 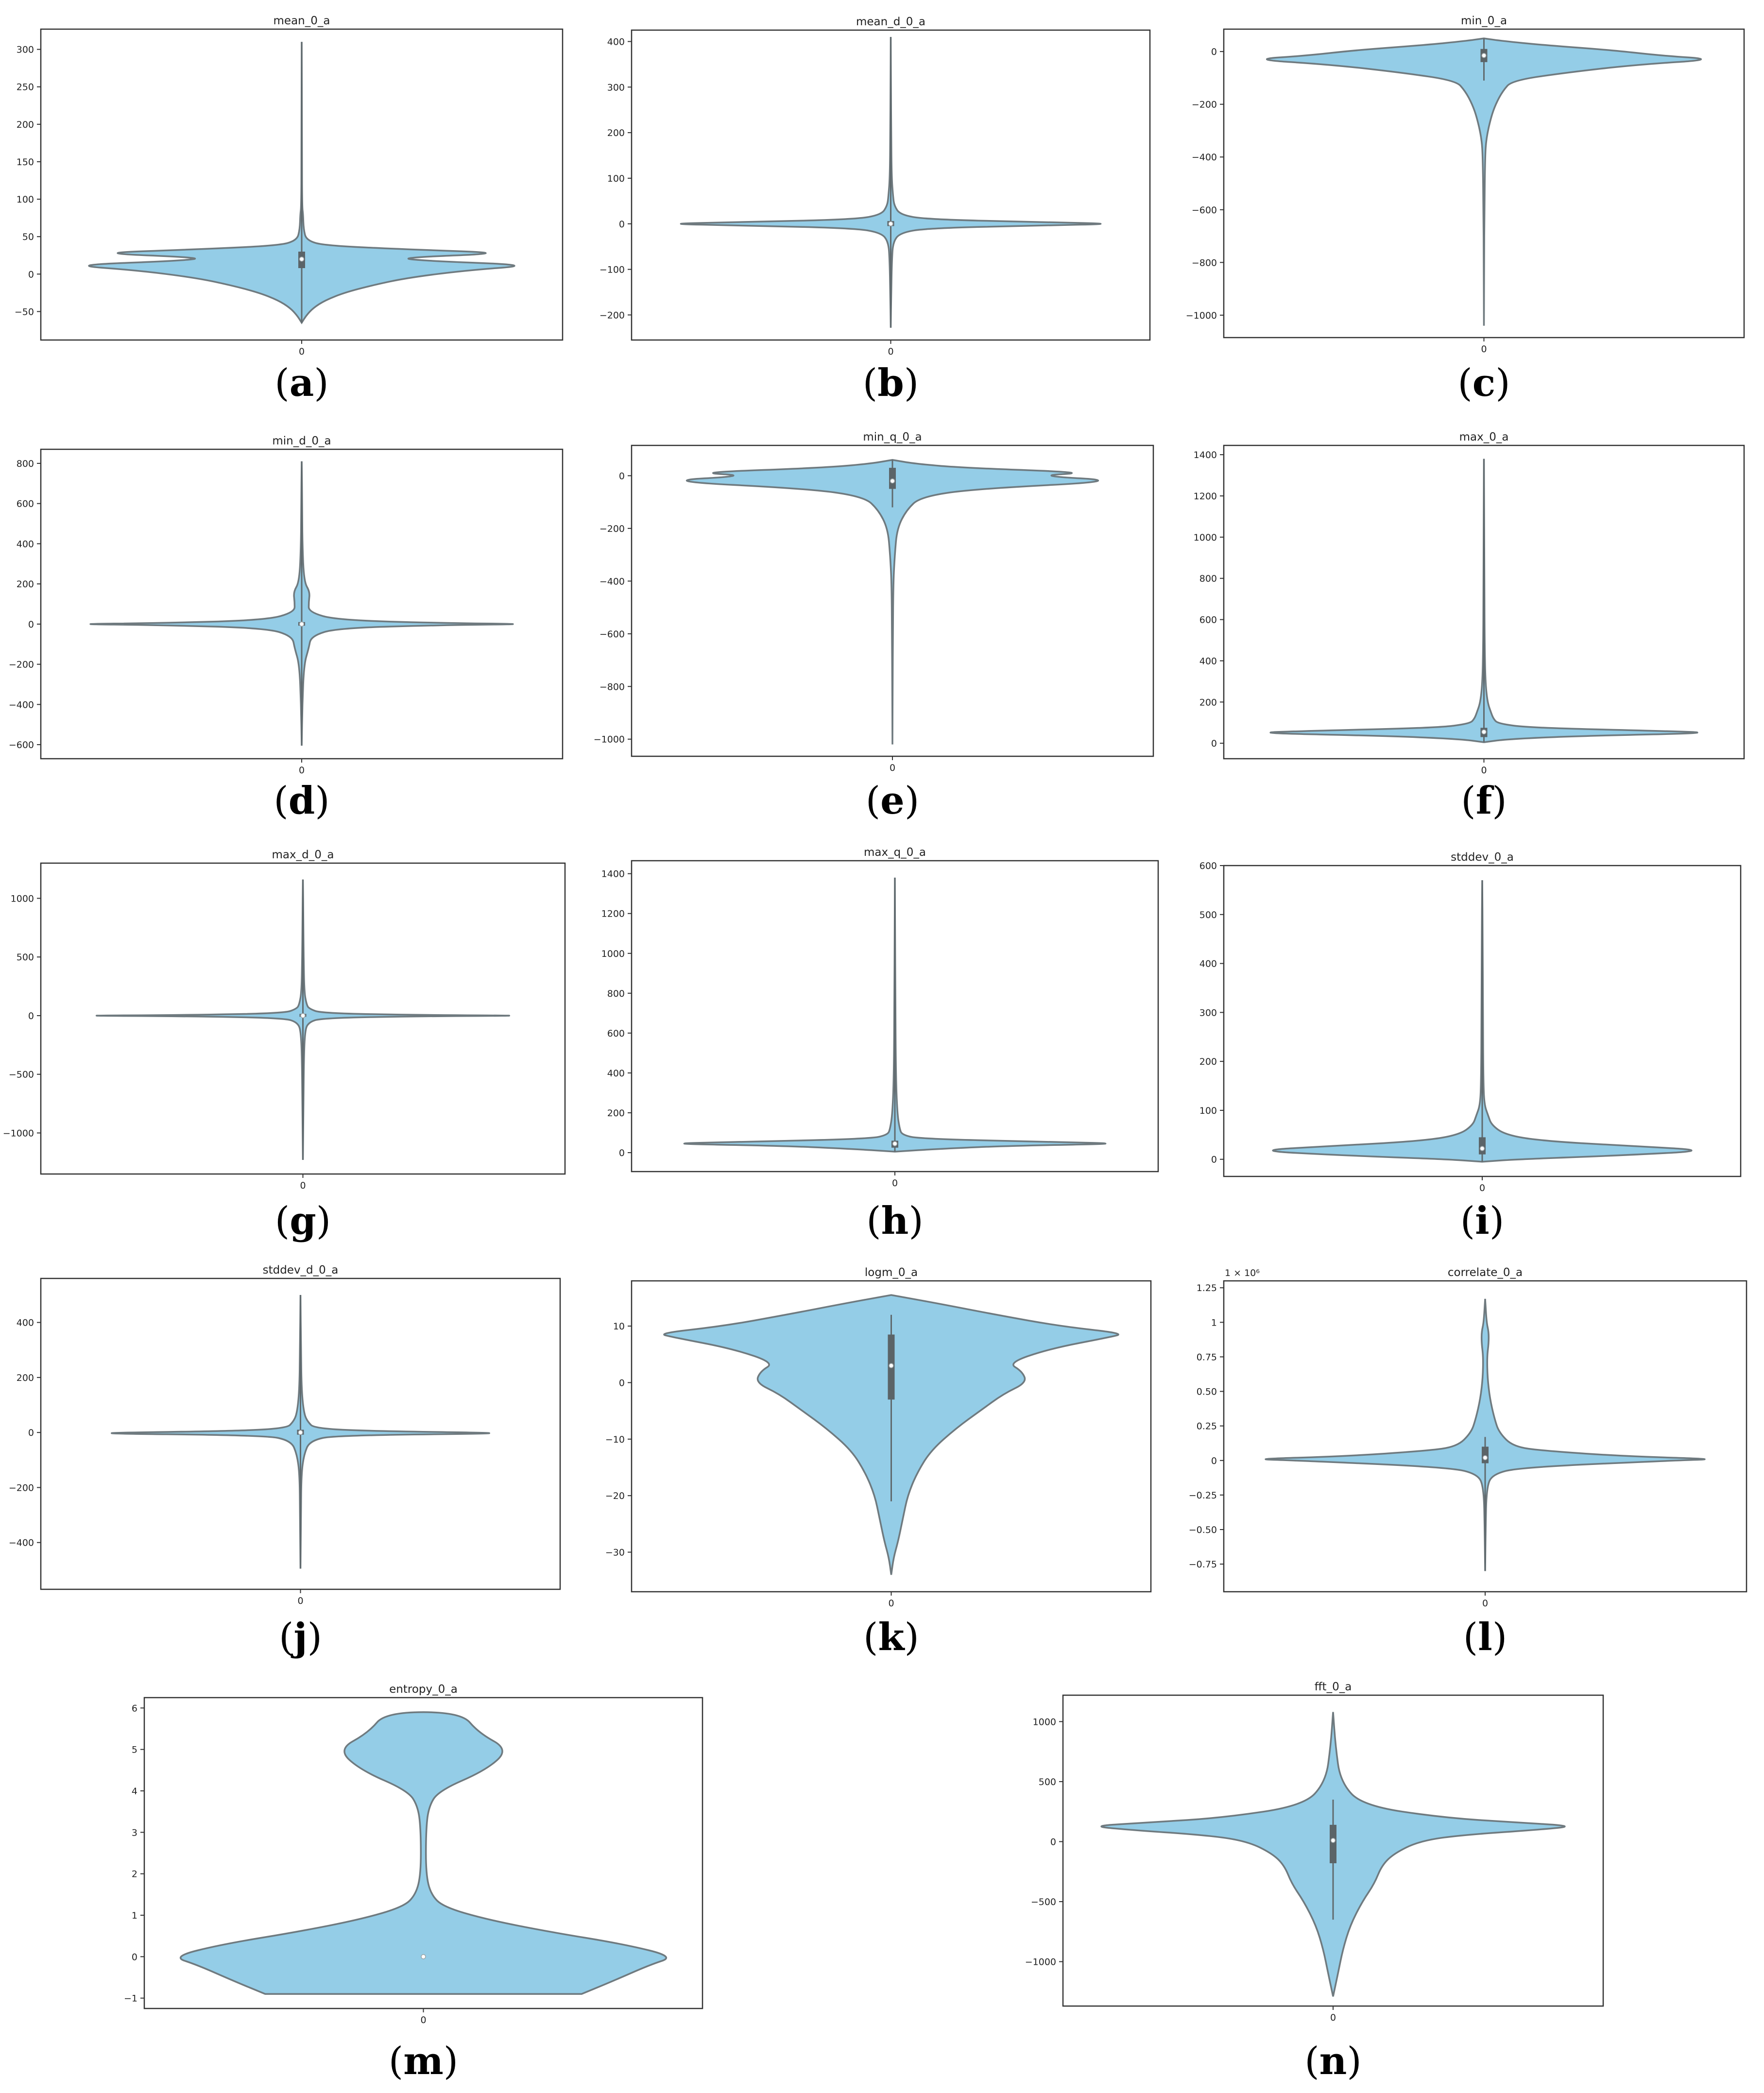 What do you see at coordinates (134, 1791) in the screenshot?
I see `y-tick-label: 4` at bounding box center [134, 1791].